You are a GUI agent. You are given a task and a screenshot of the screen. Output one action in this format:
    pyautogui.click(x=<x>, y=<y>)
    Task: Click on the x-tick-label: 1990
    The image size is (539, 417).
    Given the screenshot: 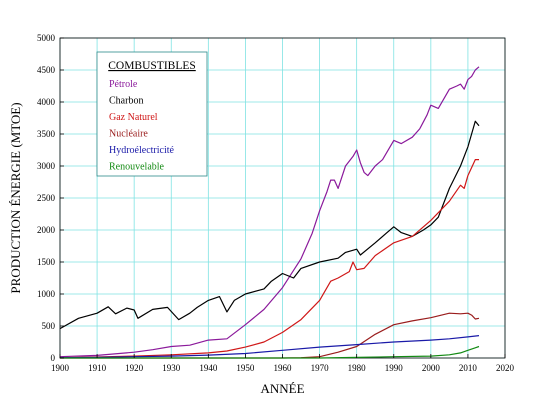 What is the action you would take?
    pyautogui.click(x=394, y=368)
    